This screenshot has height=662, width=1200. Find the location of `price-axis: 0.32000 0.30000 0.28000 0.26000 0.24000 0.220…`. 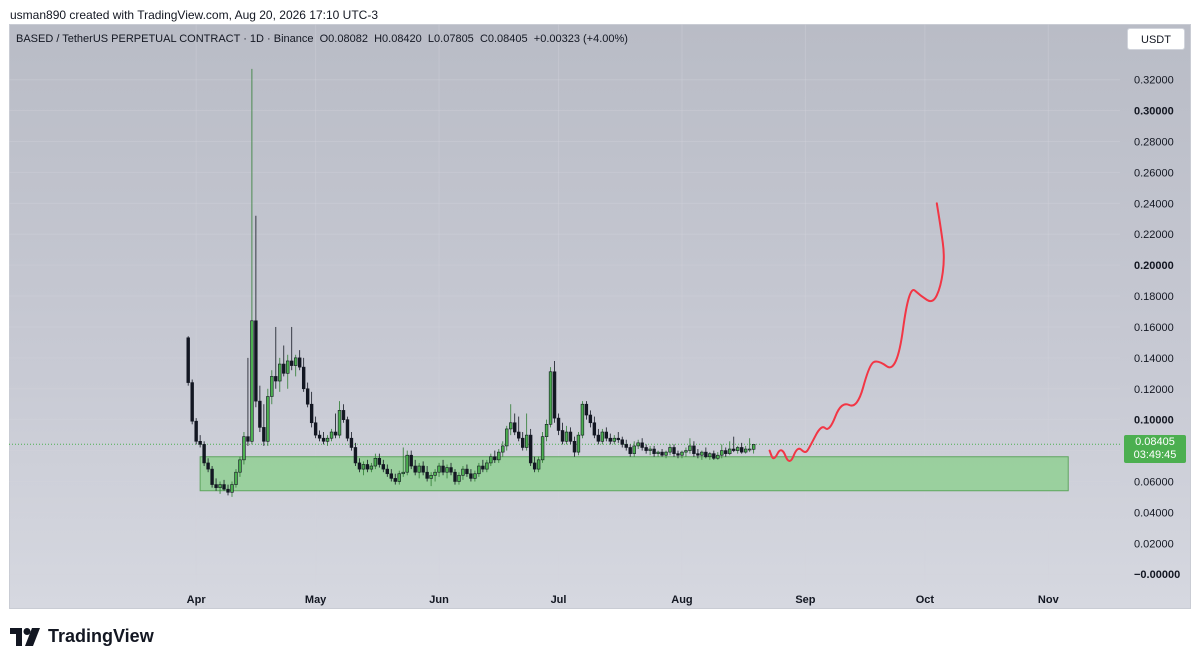

price-axis: 0.32000 0.30000 0.28000 0.26000 0.24000 0.220… is located at coordinates (1157, 328).